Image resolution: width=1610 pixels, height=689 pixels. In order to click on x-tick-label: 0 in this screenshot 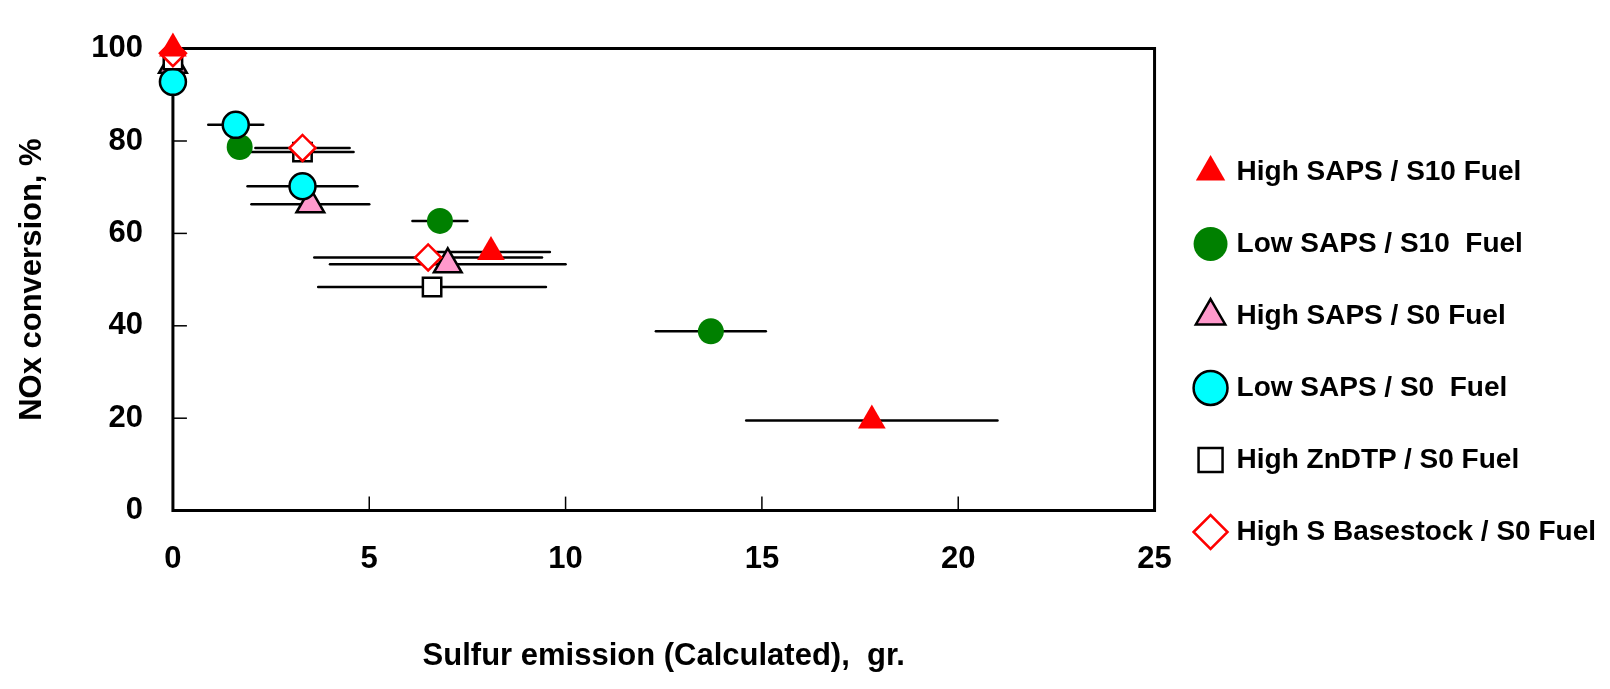, I will do `click(173, 557)`.